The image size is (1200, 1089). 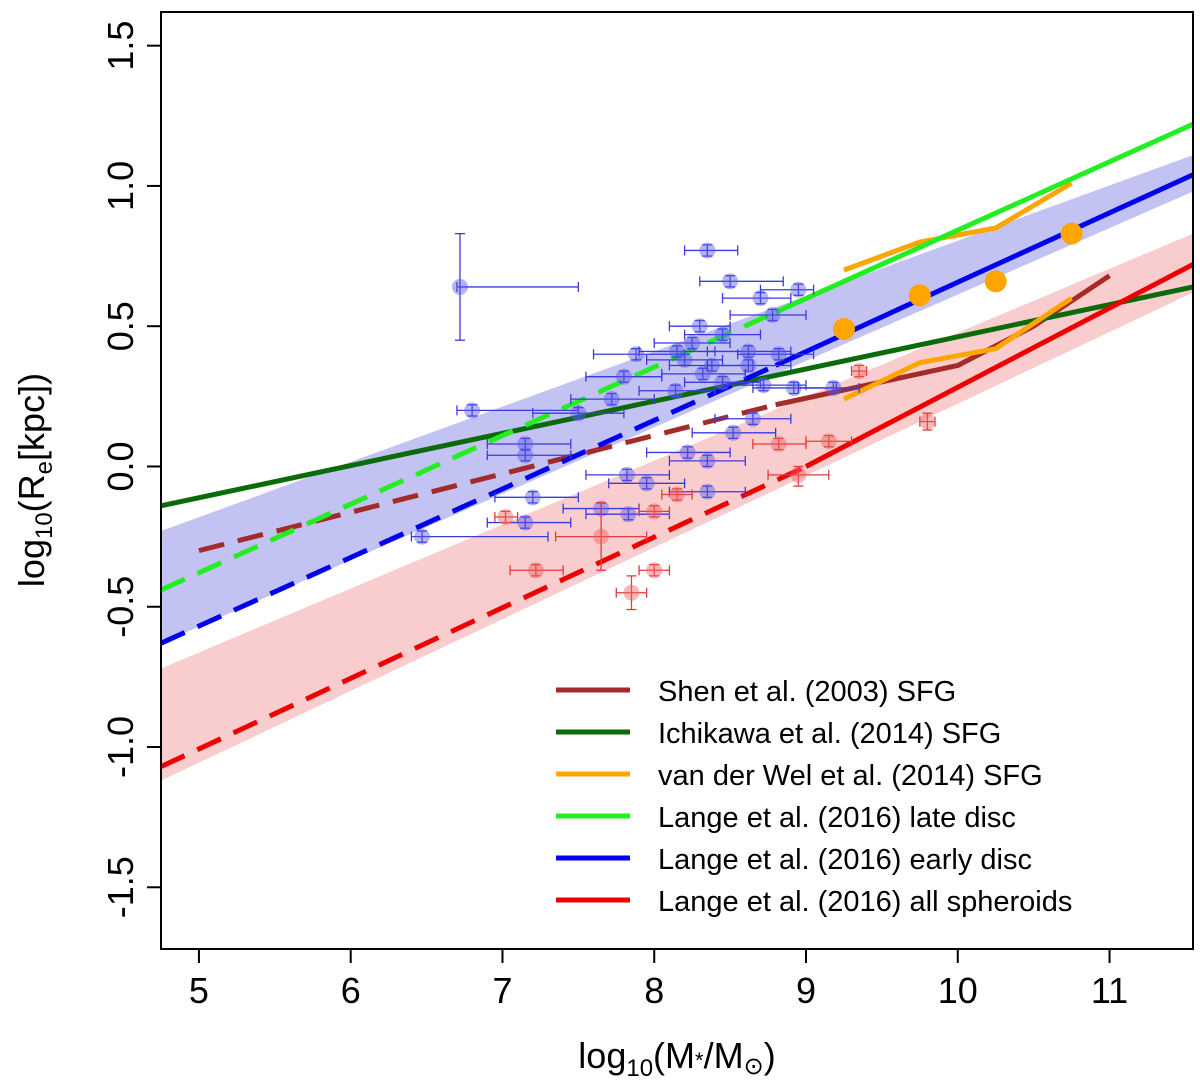 What do you see at coordinates (829, 734) in the screenshot?
I see `legend-label-1: Ichikawa et al. (2014) SFG` at bounding box center [829, 734].